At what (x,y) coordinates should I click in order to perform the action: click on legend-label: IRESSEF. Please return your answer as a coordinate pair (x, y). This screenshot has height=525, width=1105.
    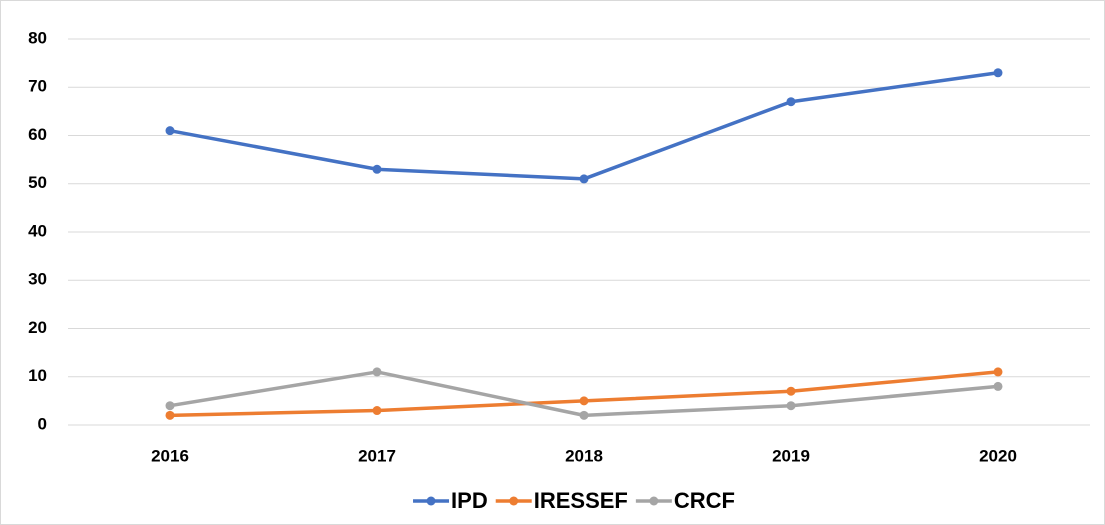
    Looking at the image, I should click on (581, 500).